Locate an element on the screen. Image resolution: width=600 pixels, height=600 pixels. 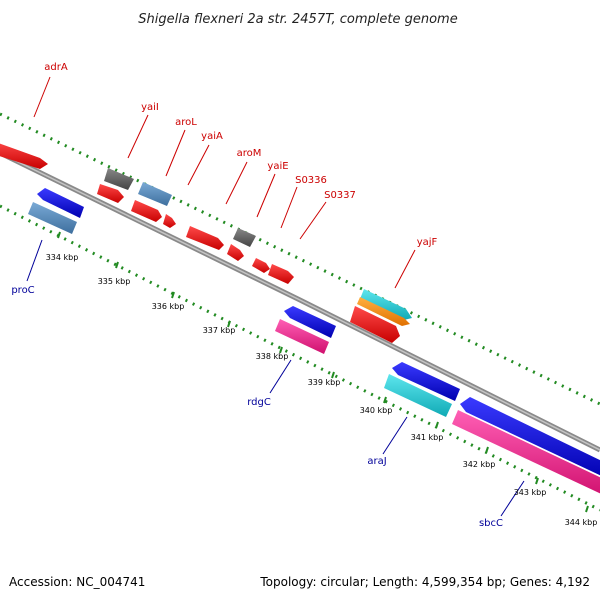
gene-arrow-S0337 is located at coordinates (281, 274).